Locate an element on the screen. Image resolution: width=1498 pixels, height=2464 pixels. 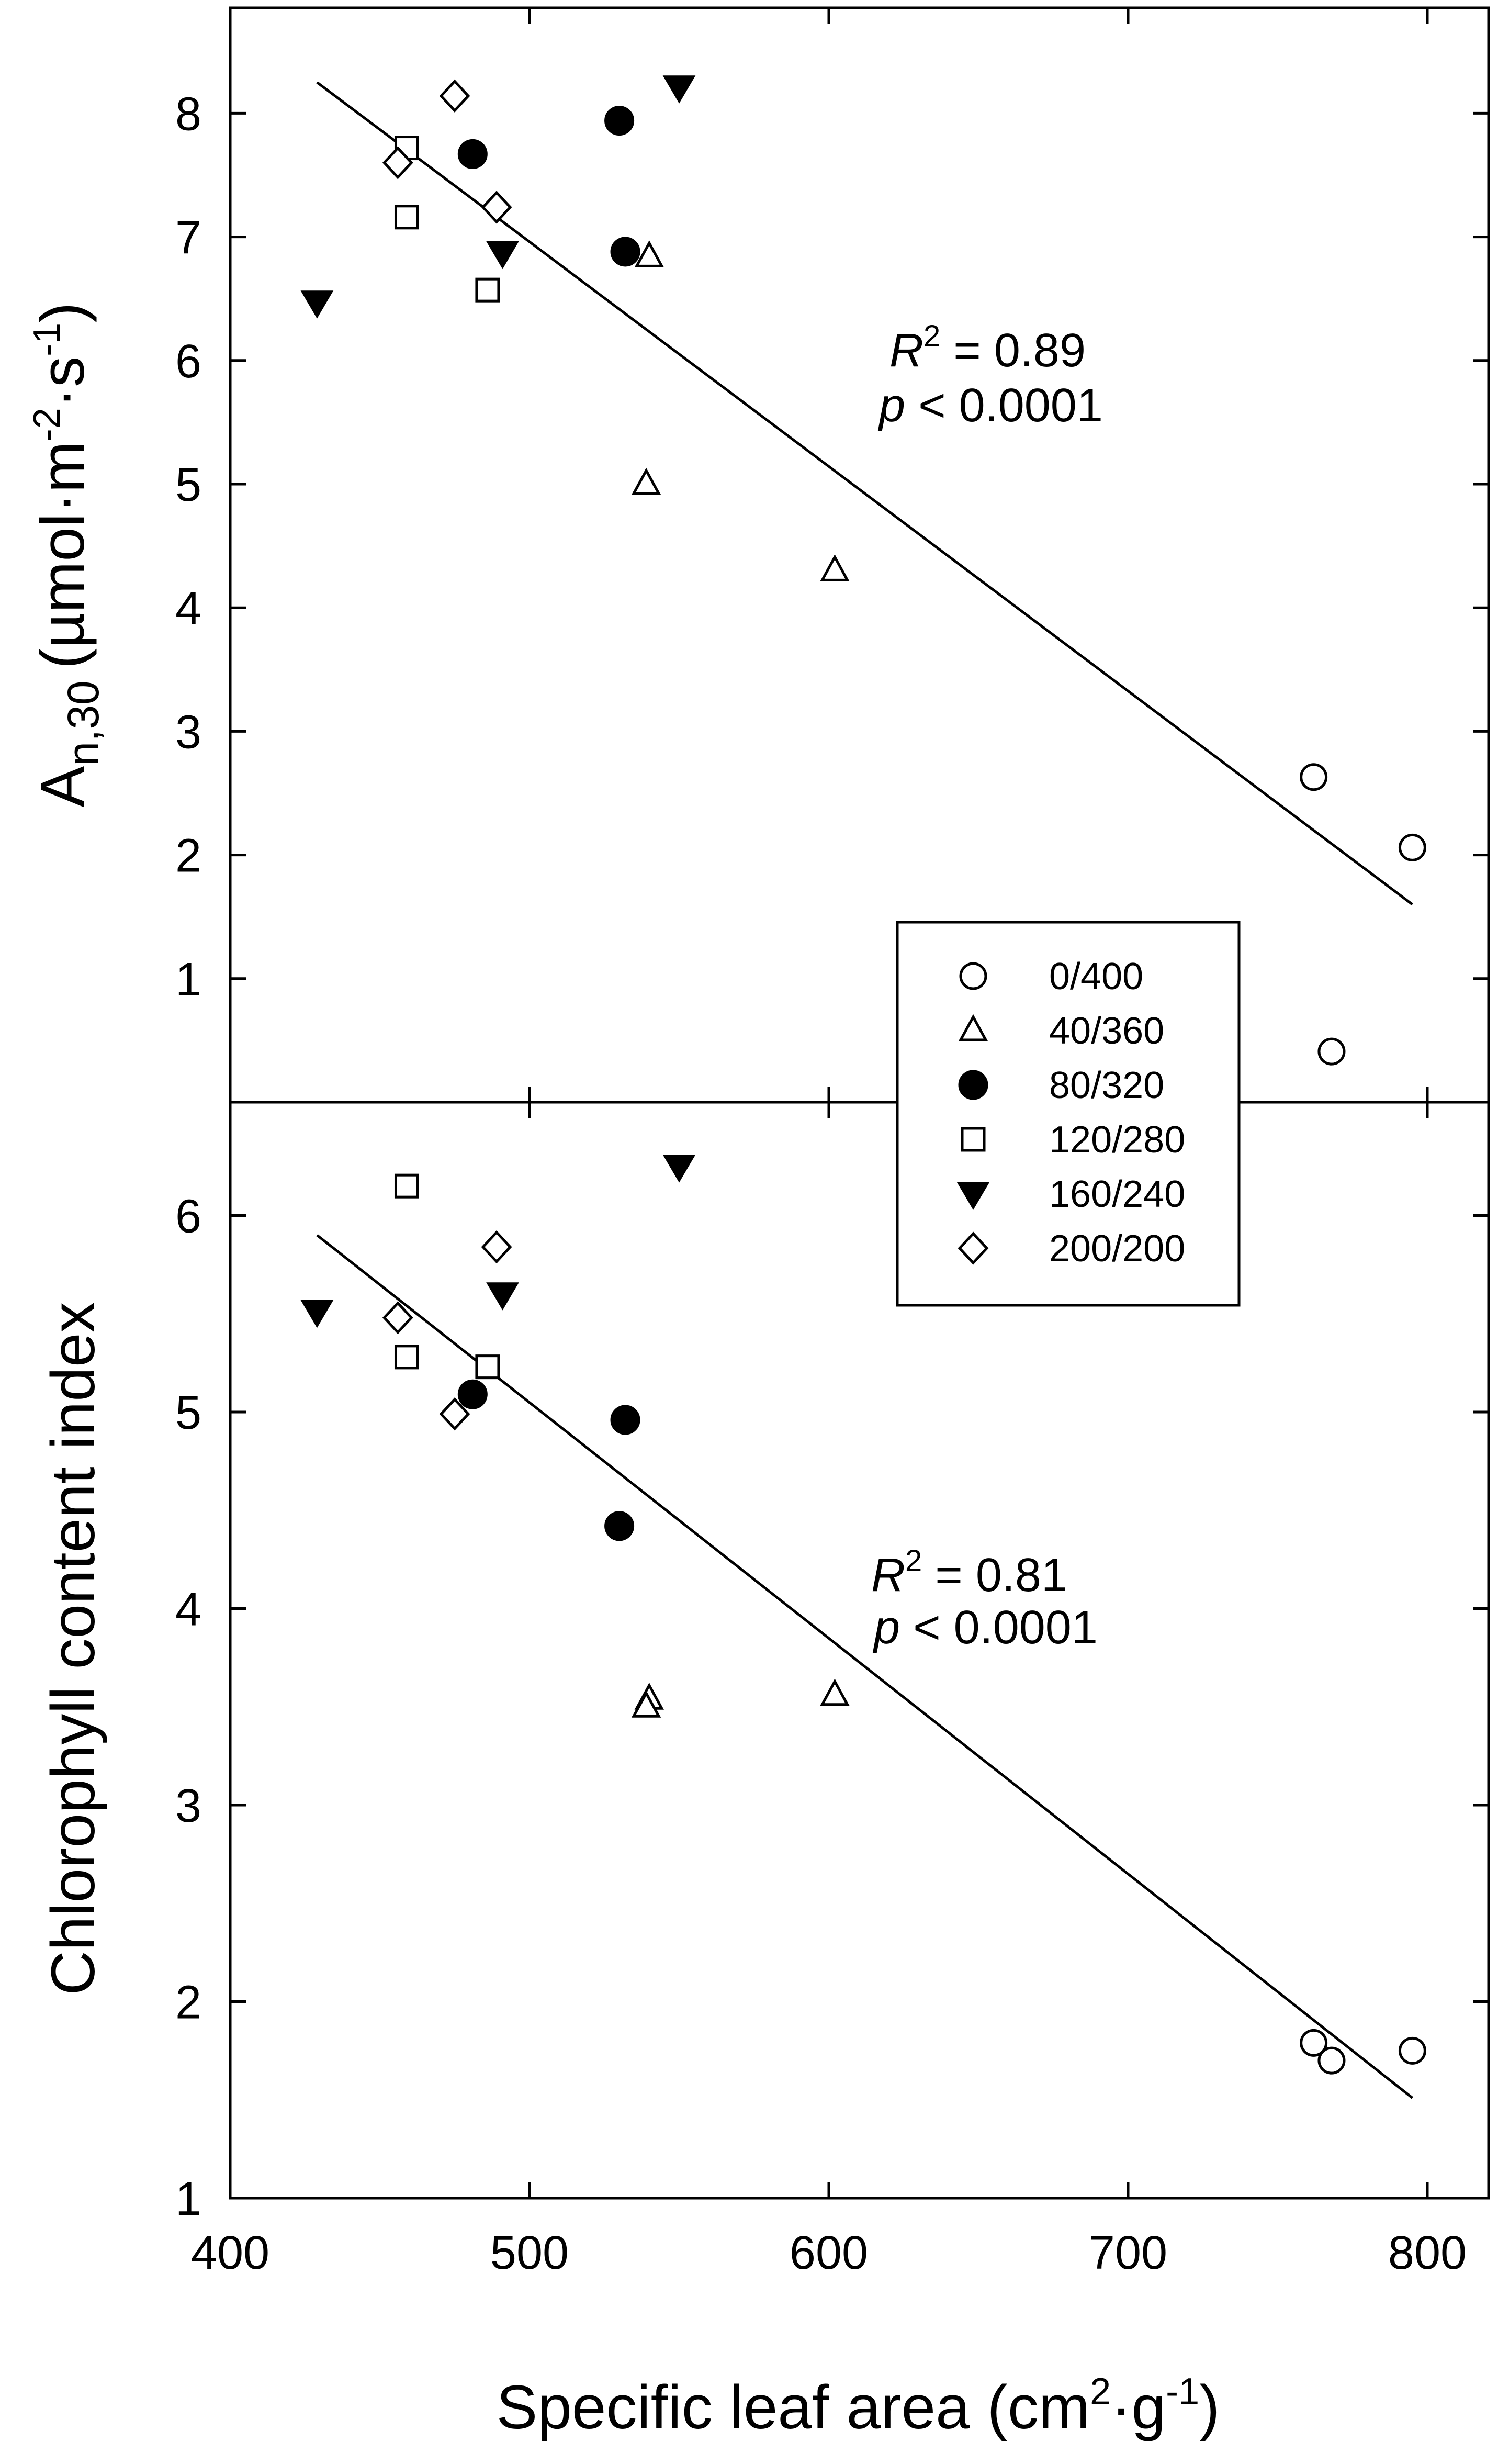
top-y-tick-label: 7 is located at coordinates (188, 238).